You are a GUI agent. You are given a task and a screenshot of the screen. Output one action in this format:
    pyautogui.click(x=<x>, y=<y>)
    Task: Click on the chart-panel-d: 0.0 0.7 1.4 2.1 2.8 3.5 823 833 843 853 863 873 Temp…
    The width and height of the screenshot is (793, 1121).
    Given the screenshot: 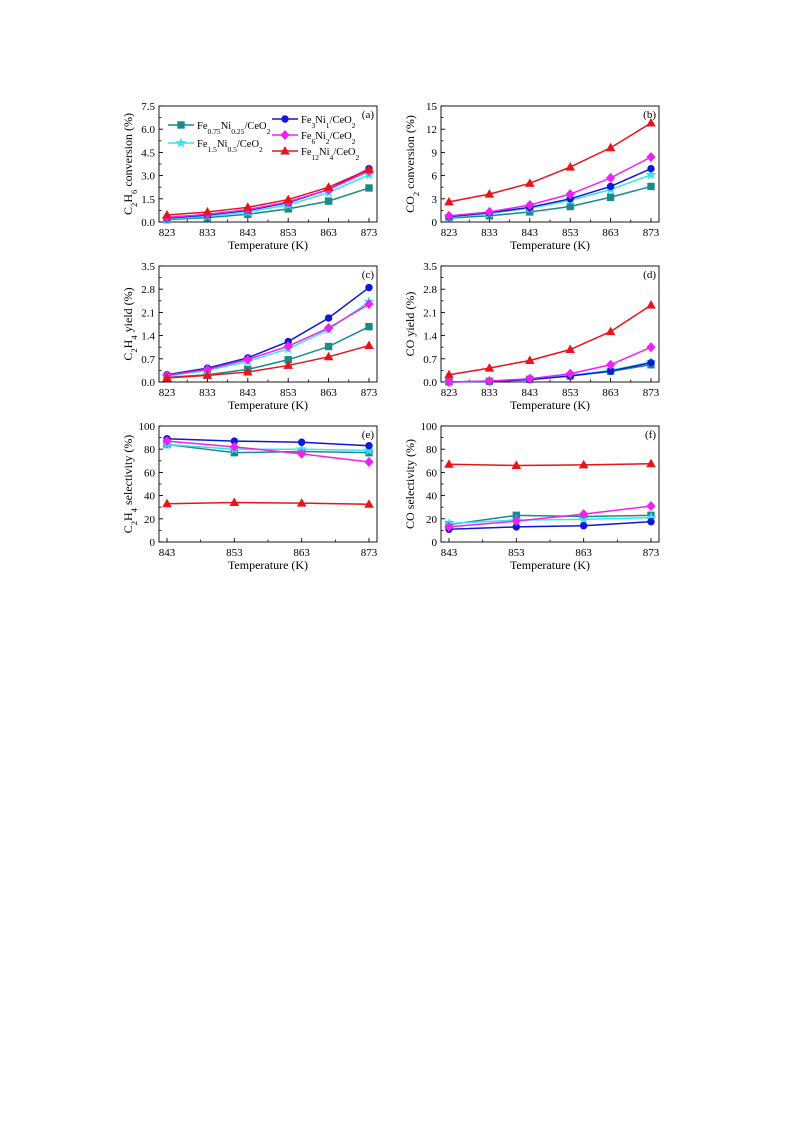 What is the action you would take?
    pyautogui.click(x=531, y=336)
    